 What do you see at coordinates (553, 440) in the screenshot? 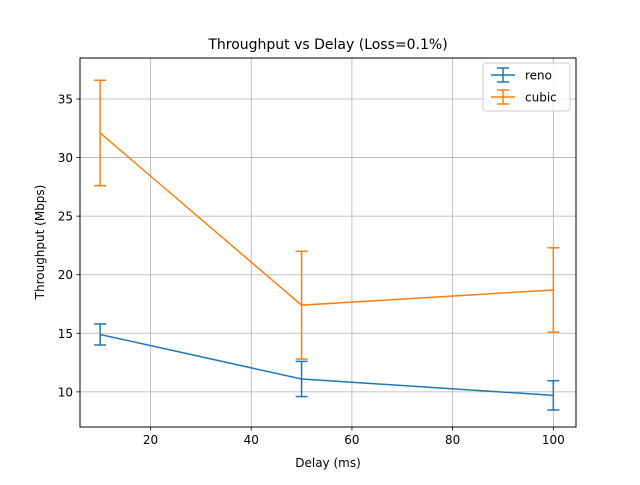
I see `x-tick-label: 100` at bounding box center [553, 440].